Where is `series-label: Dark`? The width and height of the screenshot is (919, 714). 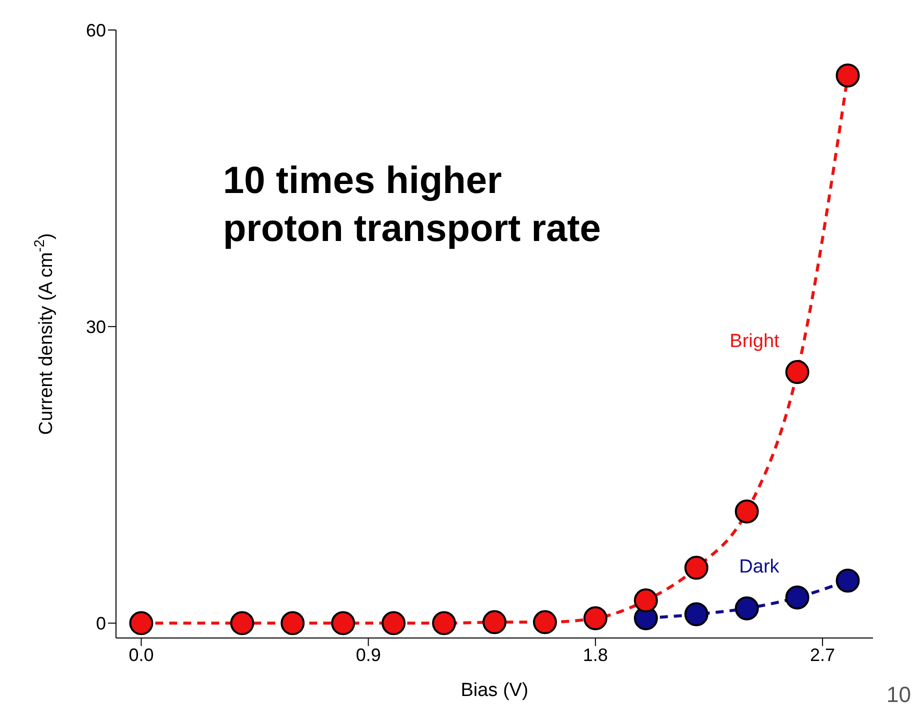
series-label: Dark is located at coordinates (759, 567).